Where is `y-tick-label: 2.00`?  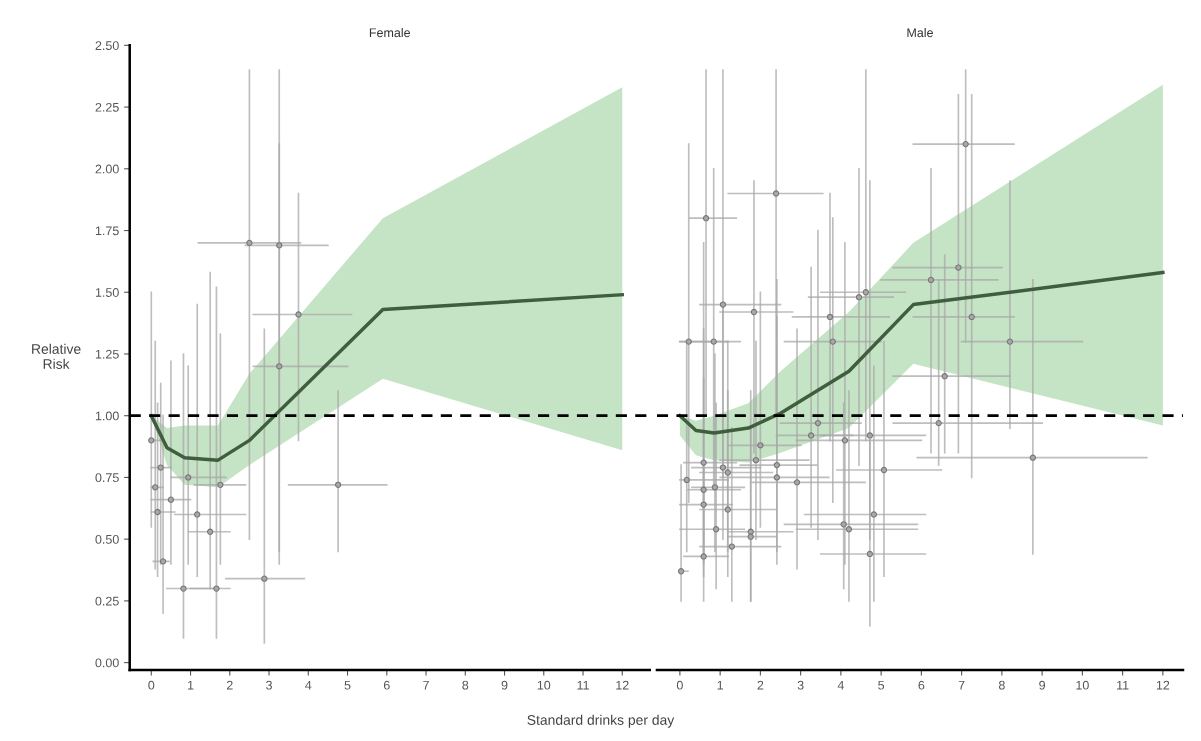 y-tick-label: 2.00 is located at coordinates (107, 169).